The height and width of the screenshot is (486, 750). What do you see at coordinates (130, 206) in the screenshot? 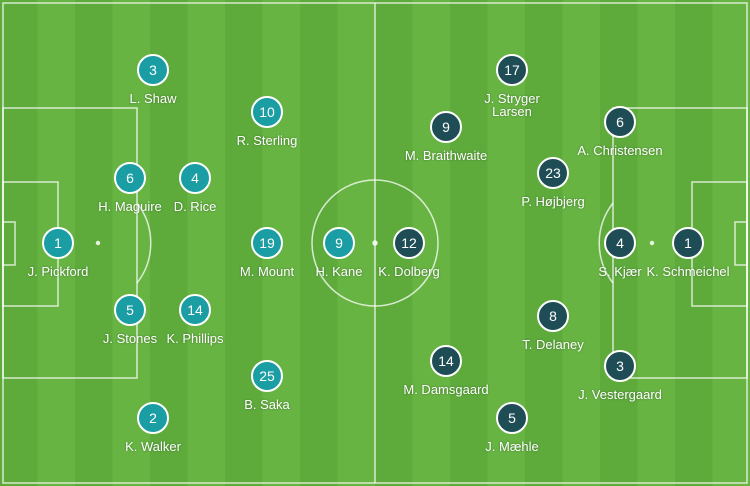
I see `player-name: H. Maguire` at bounding box center [130, 206].